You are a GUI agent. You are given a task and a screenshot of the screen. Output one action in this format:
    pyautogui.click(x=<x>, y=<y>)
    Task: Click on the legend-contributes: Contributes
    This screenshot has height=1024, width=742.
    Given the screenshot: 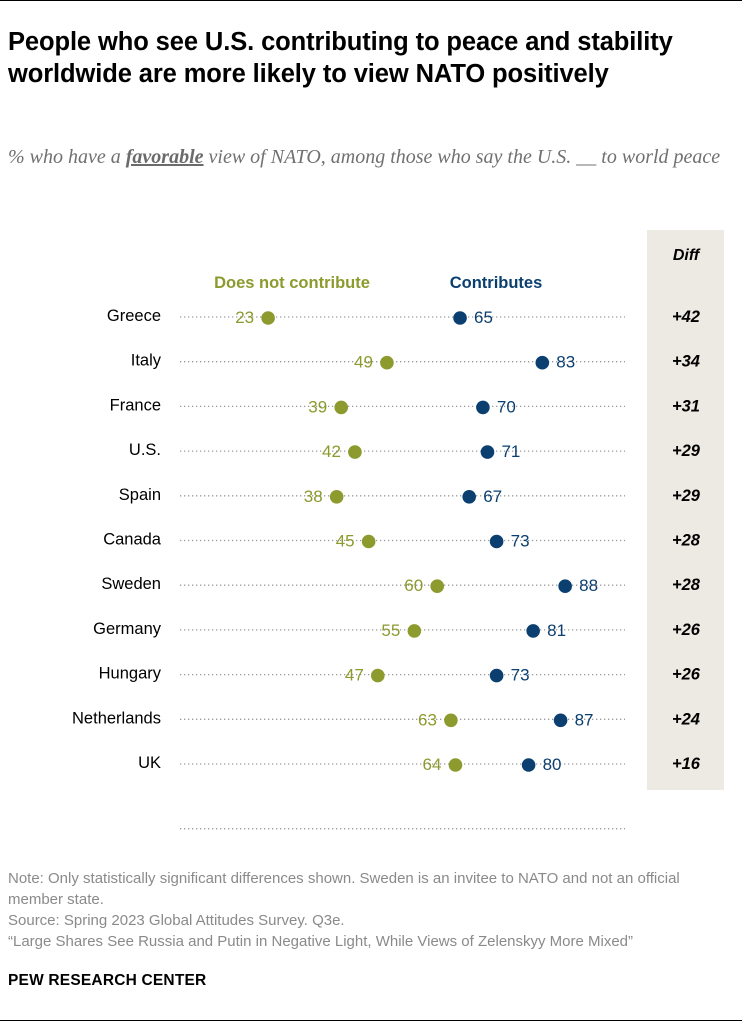 What is the action you would take?
    pyautogui.click(x=496, y=283)
    